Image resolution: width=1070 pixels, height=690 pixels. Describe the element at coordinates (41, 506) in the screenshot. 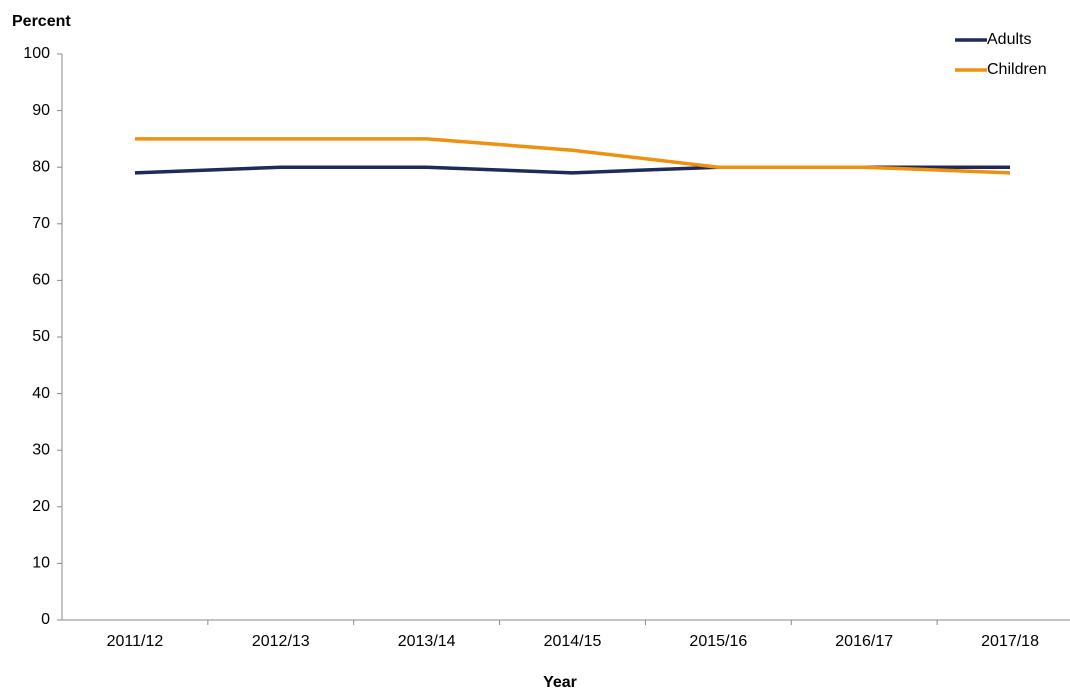

I see `y-tick-label: 20` at that location.